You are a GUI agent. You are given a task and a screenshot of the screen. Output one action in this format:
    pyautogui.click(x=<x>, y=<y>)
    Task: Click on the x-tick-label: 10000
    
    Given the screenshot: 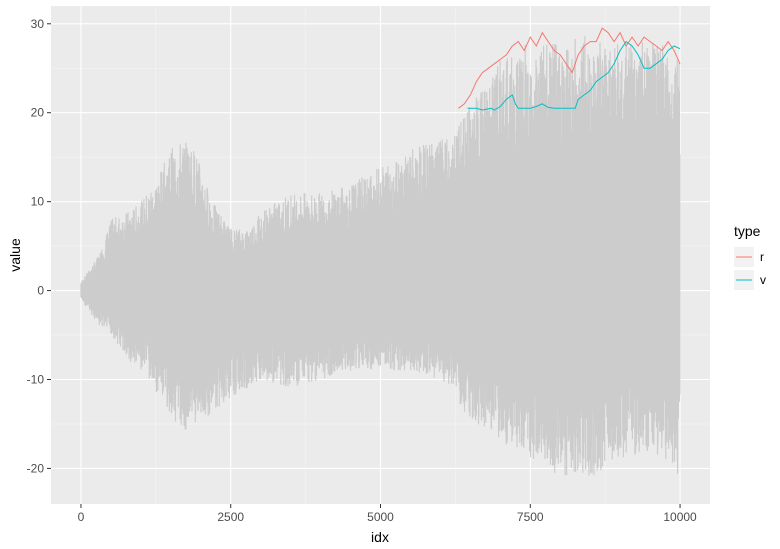 What is the action you would take?
    pyautogui.click(x=680, y=517)
    